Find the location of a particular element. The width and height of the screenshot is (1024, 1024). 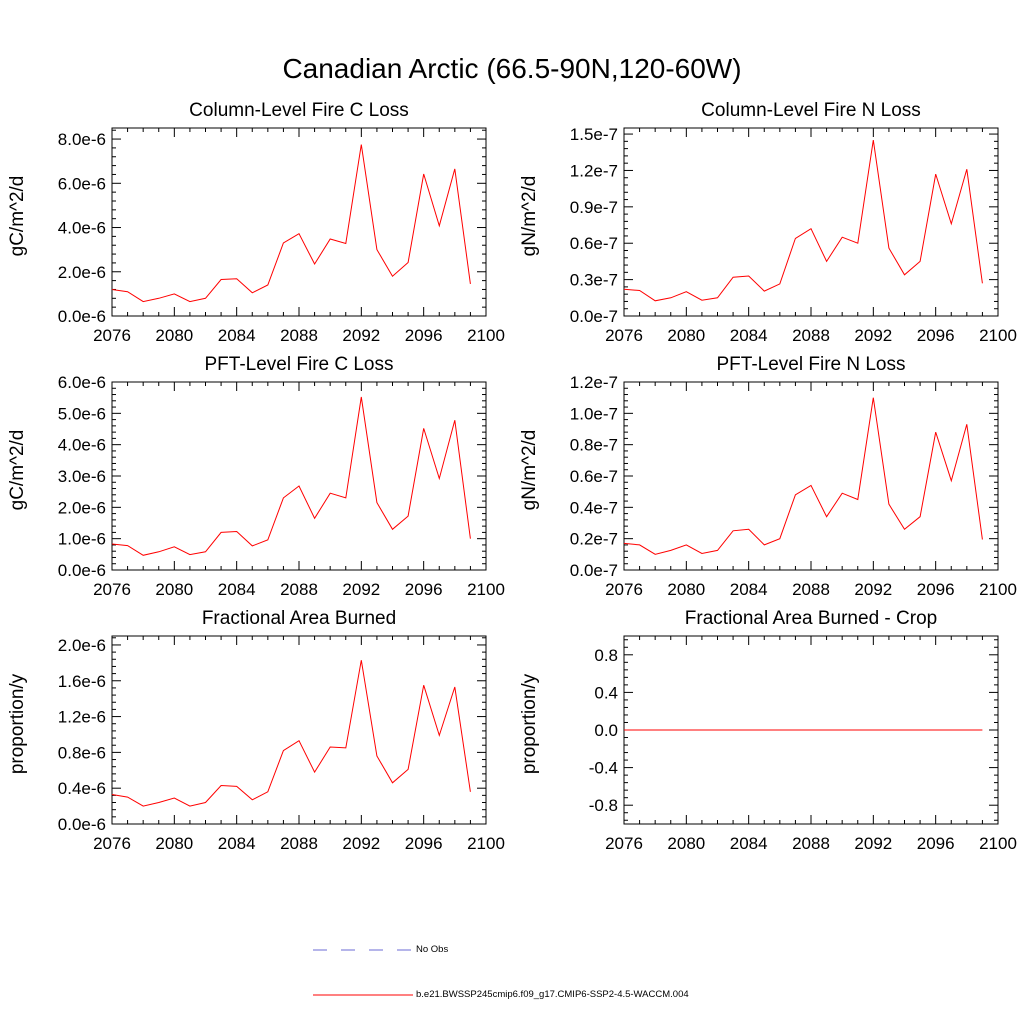

panel-3-title: PFT-Level Fire C Loss is located at coordinates (299, 364).